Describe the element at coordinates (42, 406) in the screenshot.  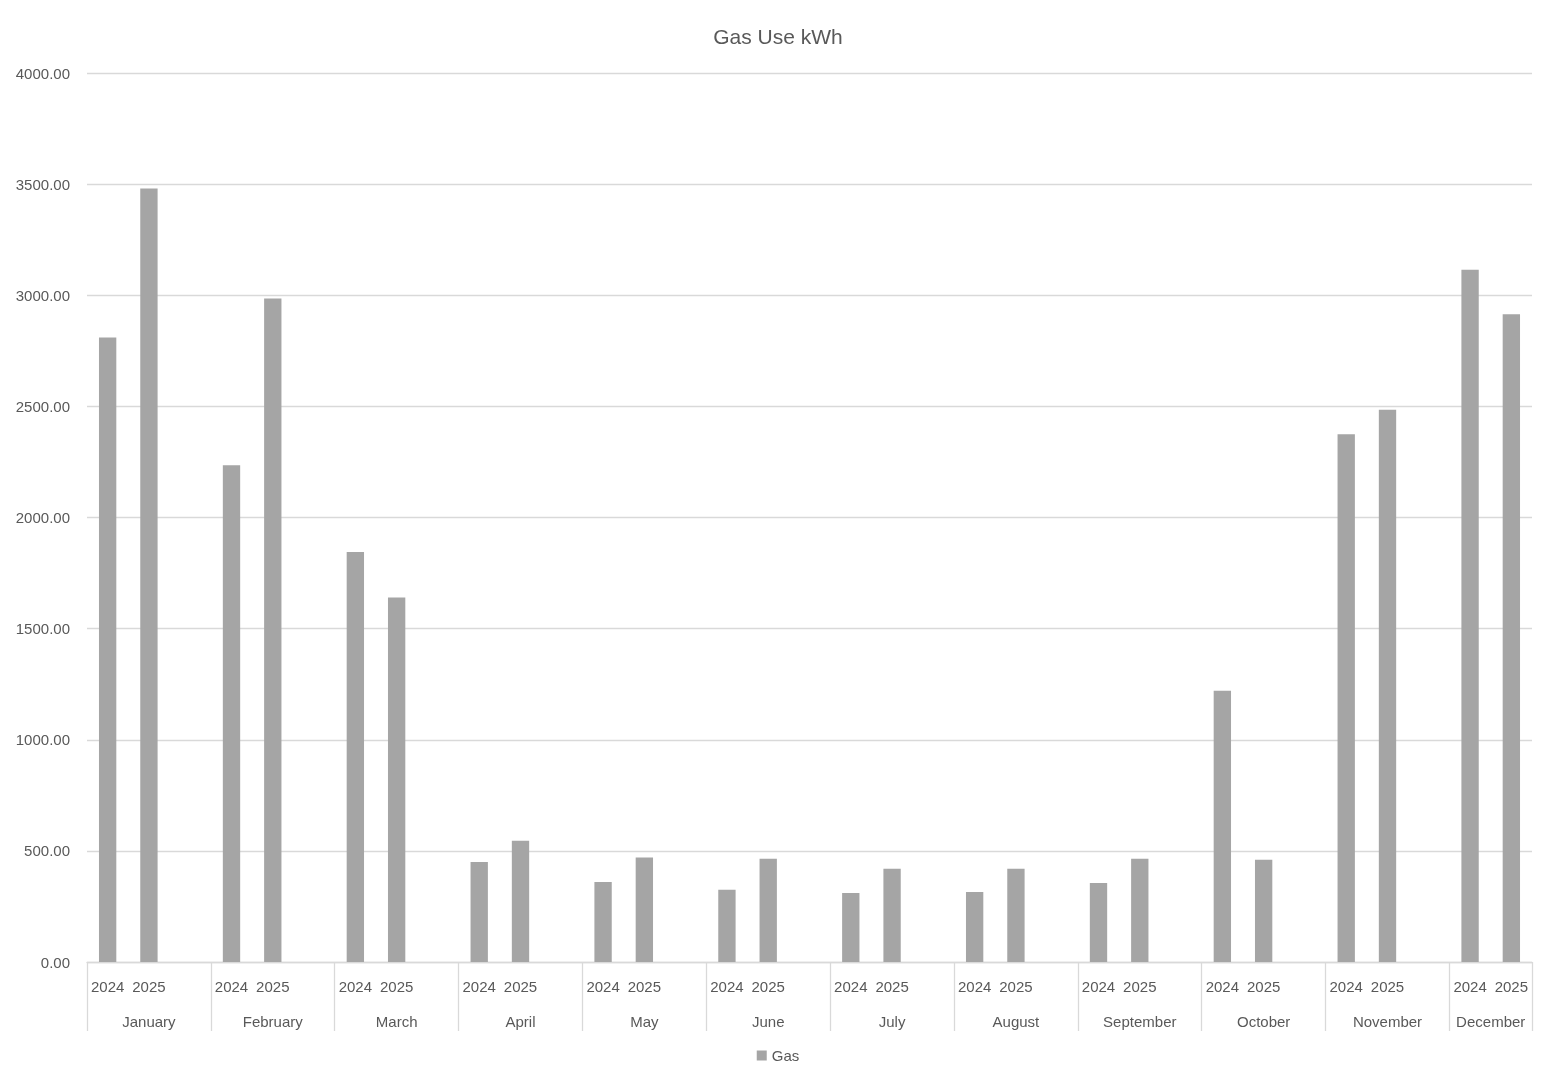
I see `y-tick-label: 2500.00` at that location.